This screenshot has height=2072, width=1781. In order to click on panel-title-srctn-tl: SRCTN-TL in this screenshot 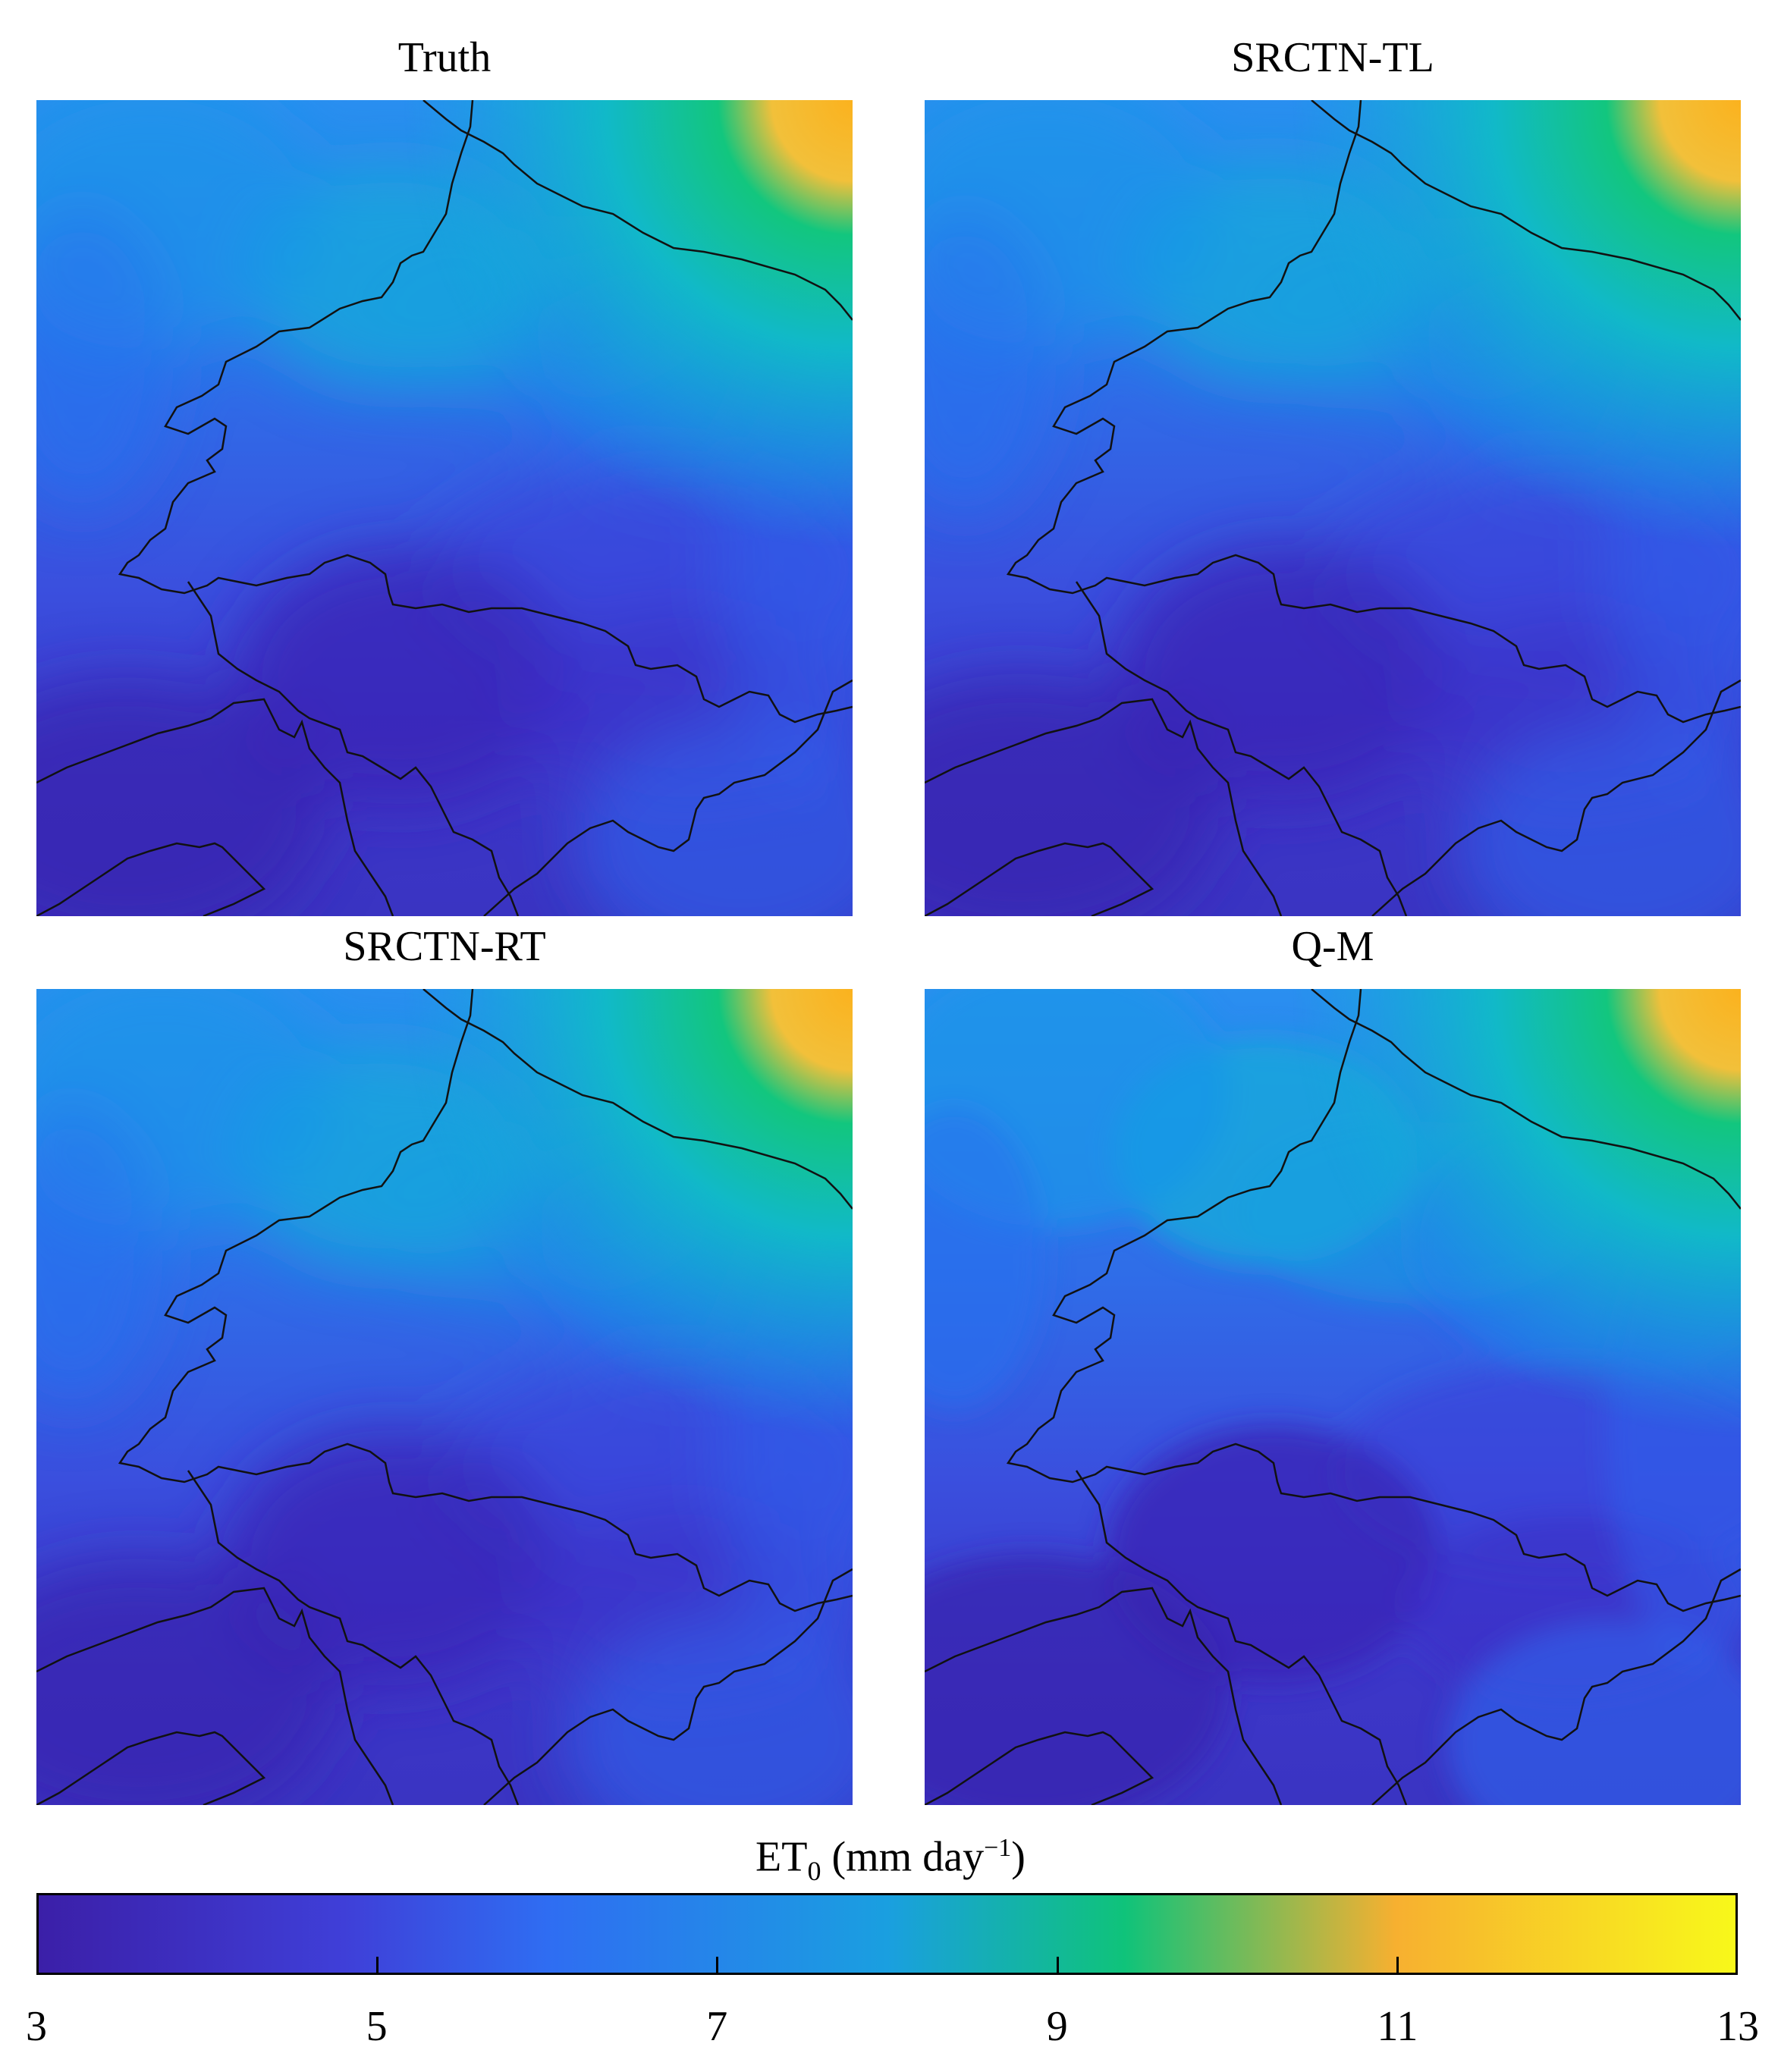, I will do `click(1332, 57)`.